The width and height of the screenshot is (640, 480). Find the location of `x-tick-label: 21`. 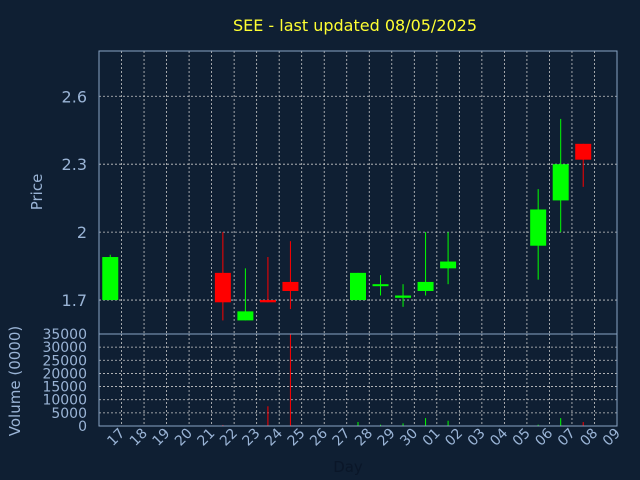

x-tick-label: 21 is located at coordinates (207, 438).